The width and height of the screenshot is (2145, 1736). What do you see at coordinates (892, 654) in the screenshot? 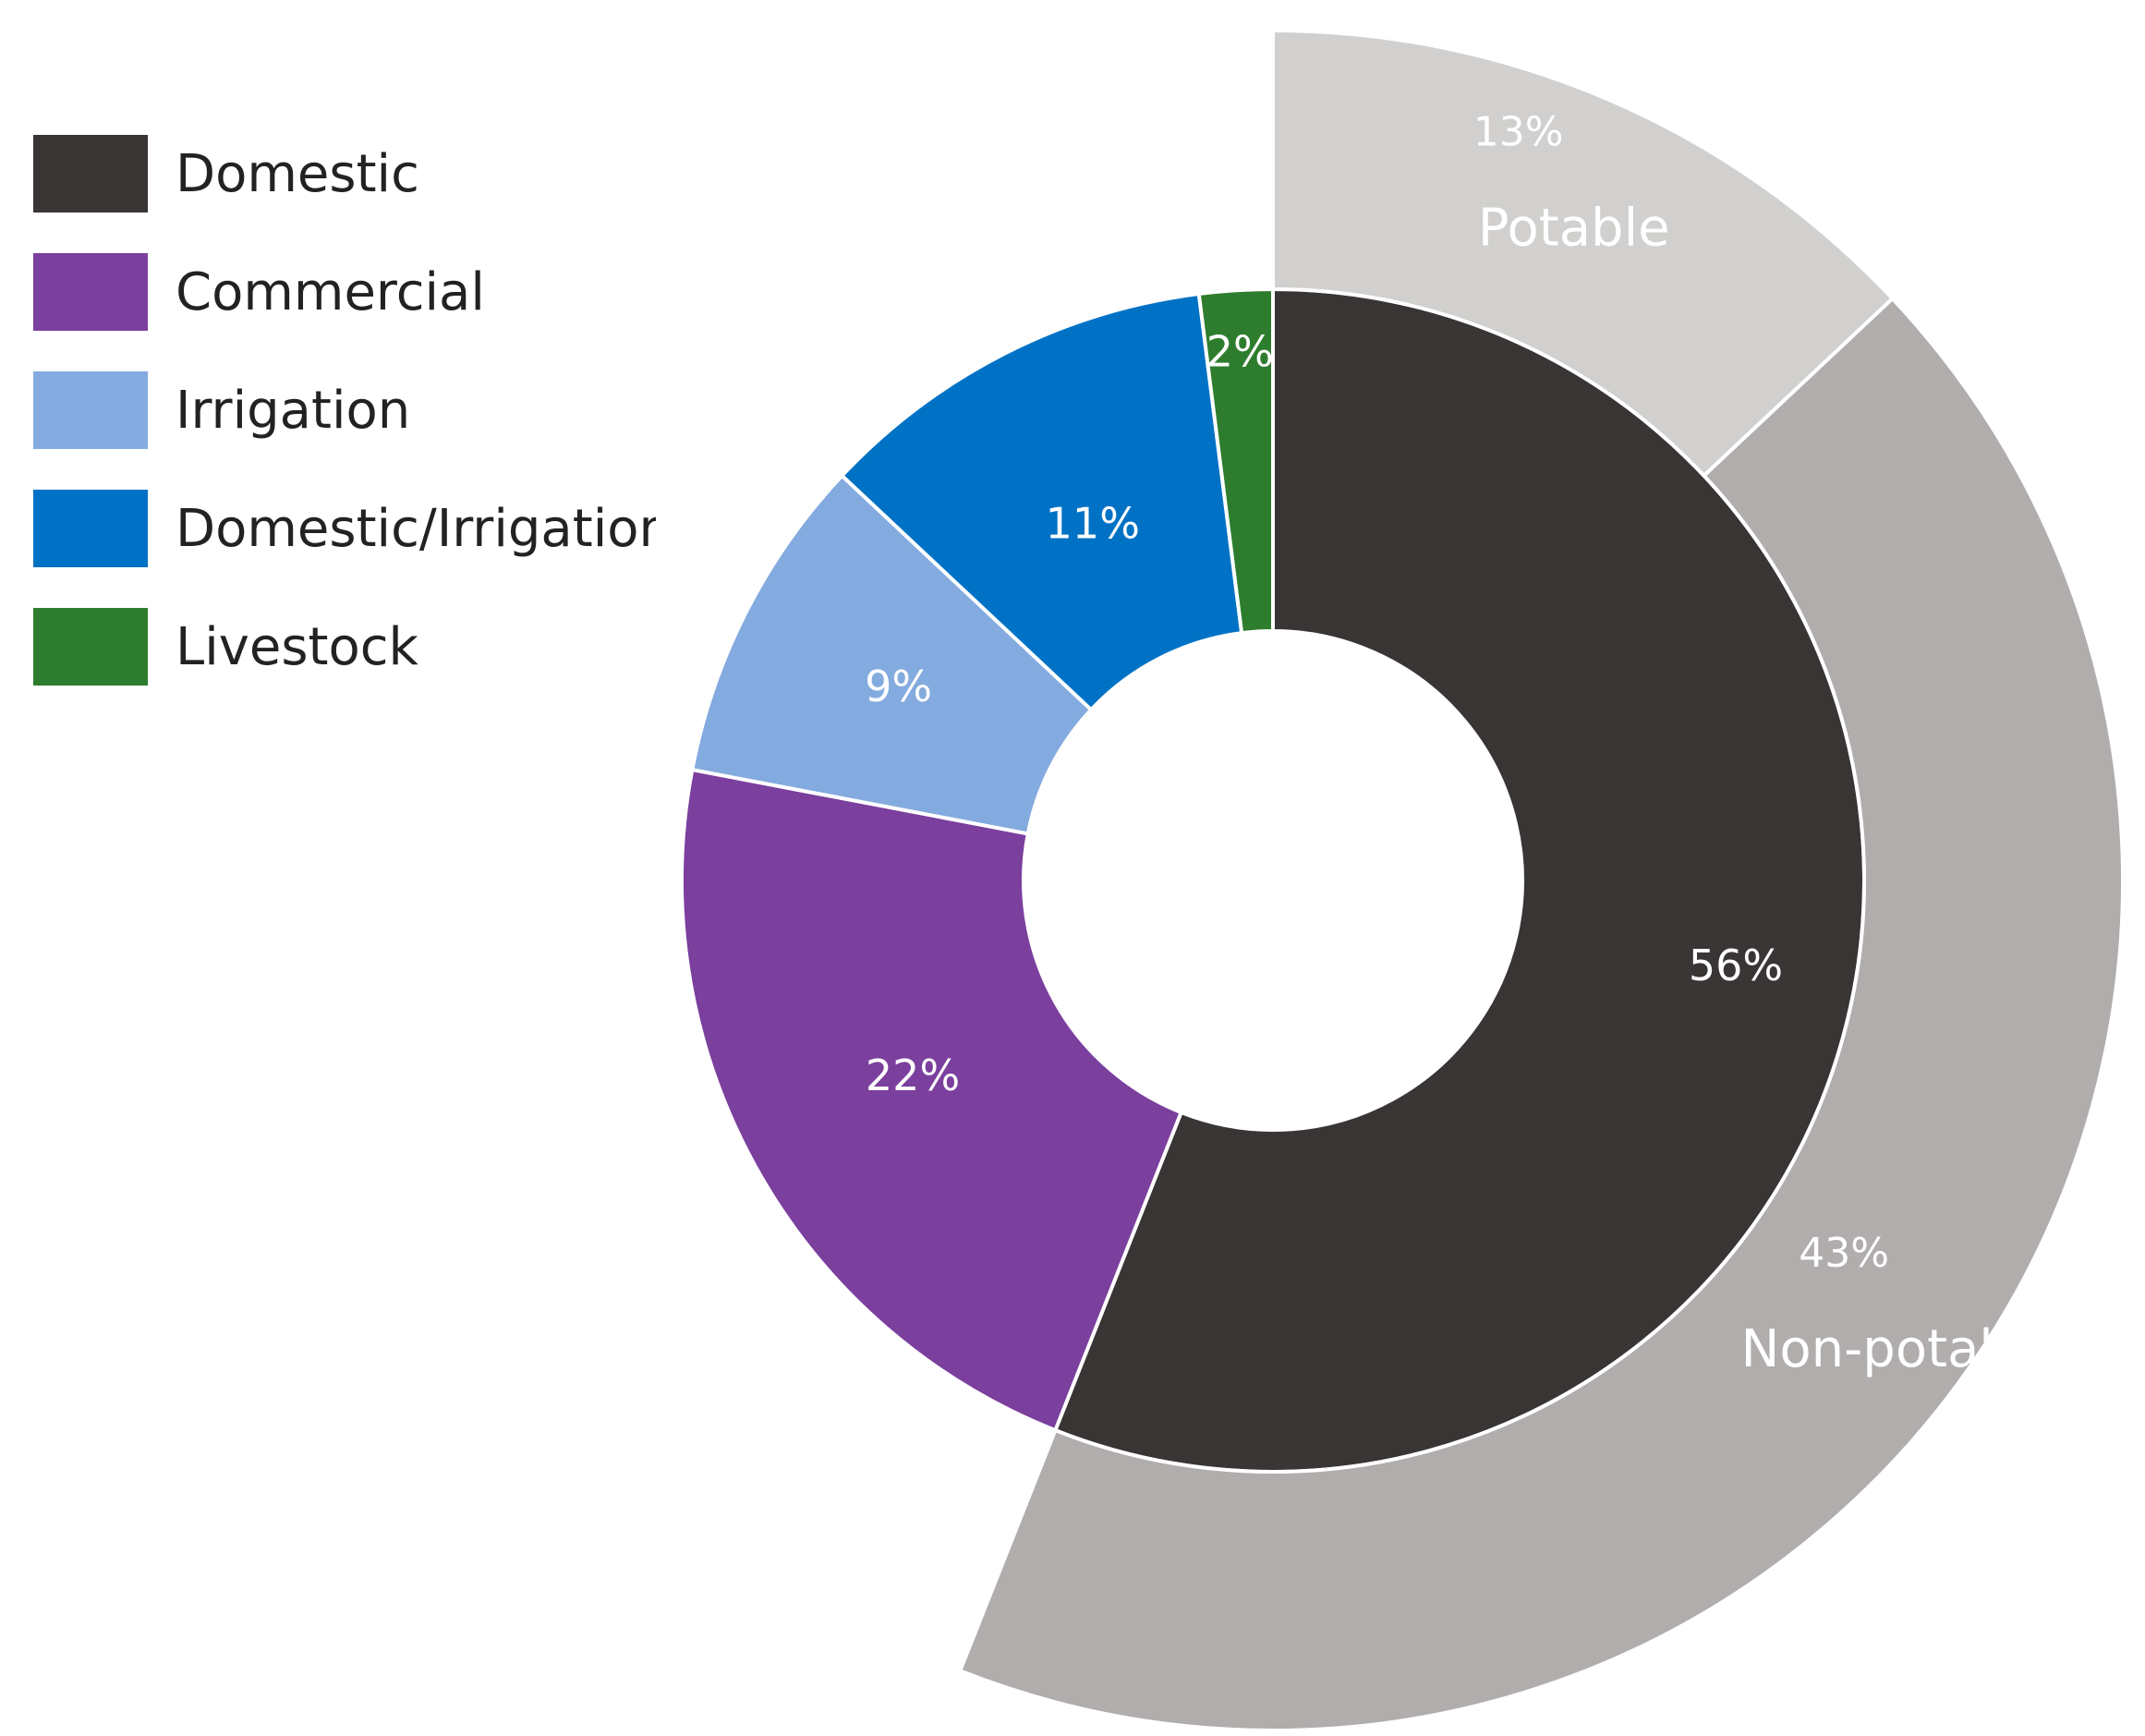
I see `inner-slice-irrigation` at bounding box center [892, 654].